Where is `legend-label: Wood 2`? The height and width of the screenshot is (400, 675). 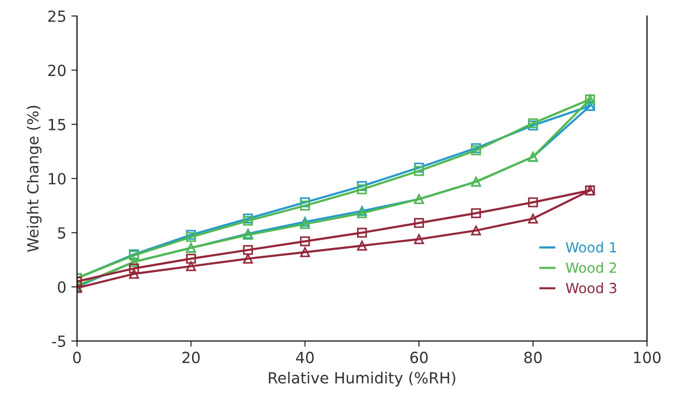 legend-label: Wood 2 is located at coordinates (591, 267).